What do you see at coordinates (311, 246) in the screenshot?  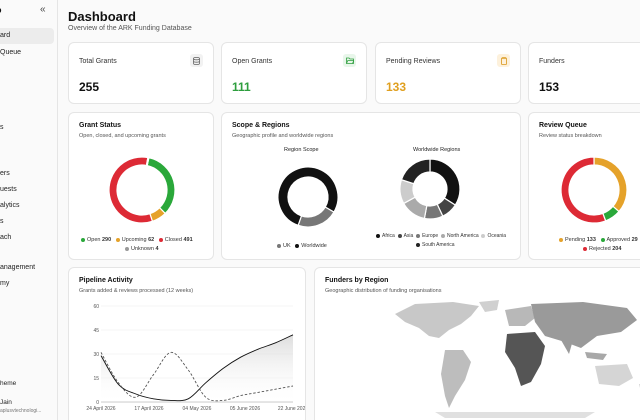 I see `legend-item-worldwide: Worldwide` at bounding box center [311, 246].